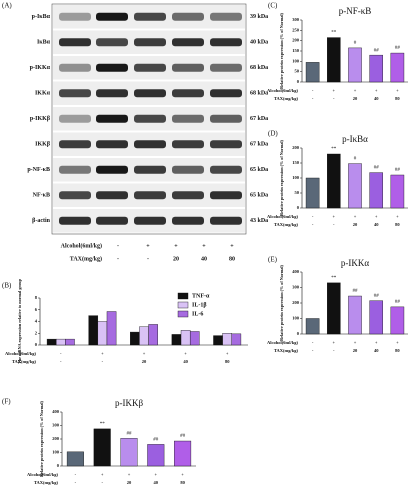  What do you see at coordinates (36, 332) in the screenshot?
I see `y-tick-label: 2` at bounding box center [36, 332].